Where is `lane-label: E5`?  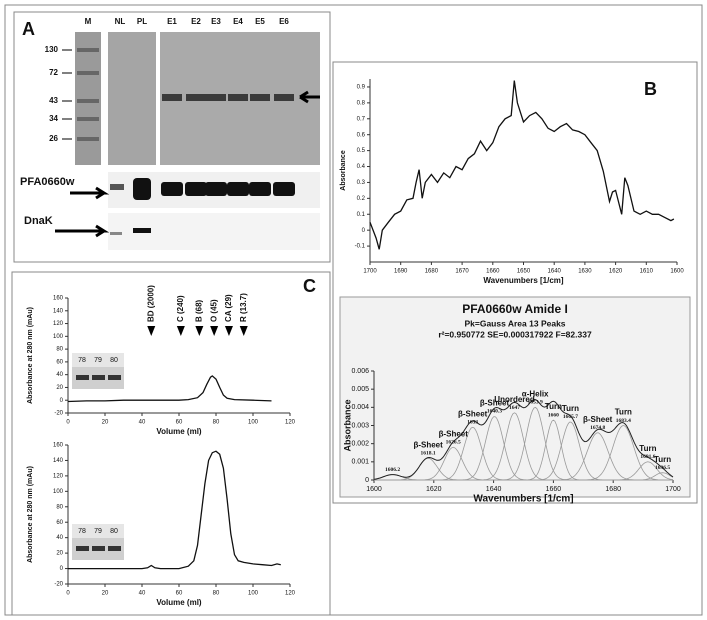
lane-label: E5 is located at coordinates (260, 21).